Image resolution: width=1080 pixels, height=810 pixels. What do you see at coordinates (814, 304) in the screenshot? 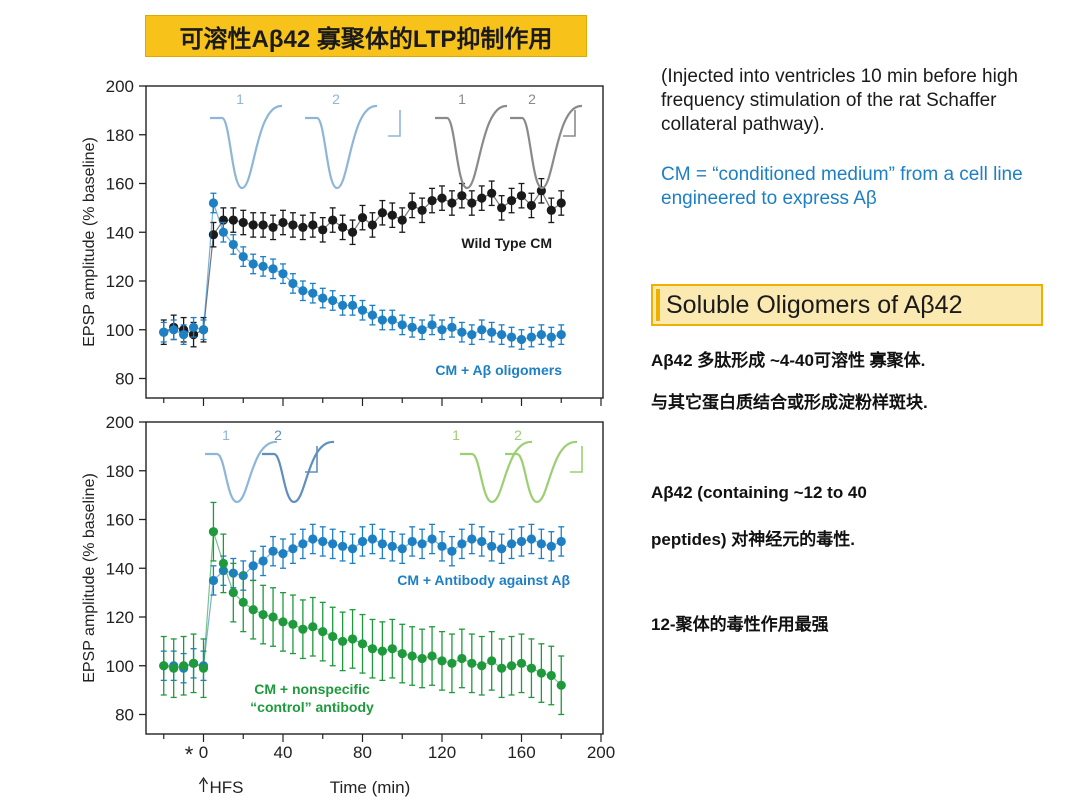
I see `box-title: Soluble Oligomers of Aβ42` at bounding box center [814, 304].